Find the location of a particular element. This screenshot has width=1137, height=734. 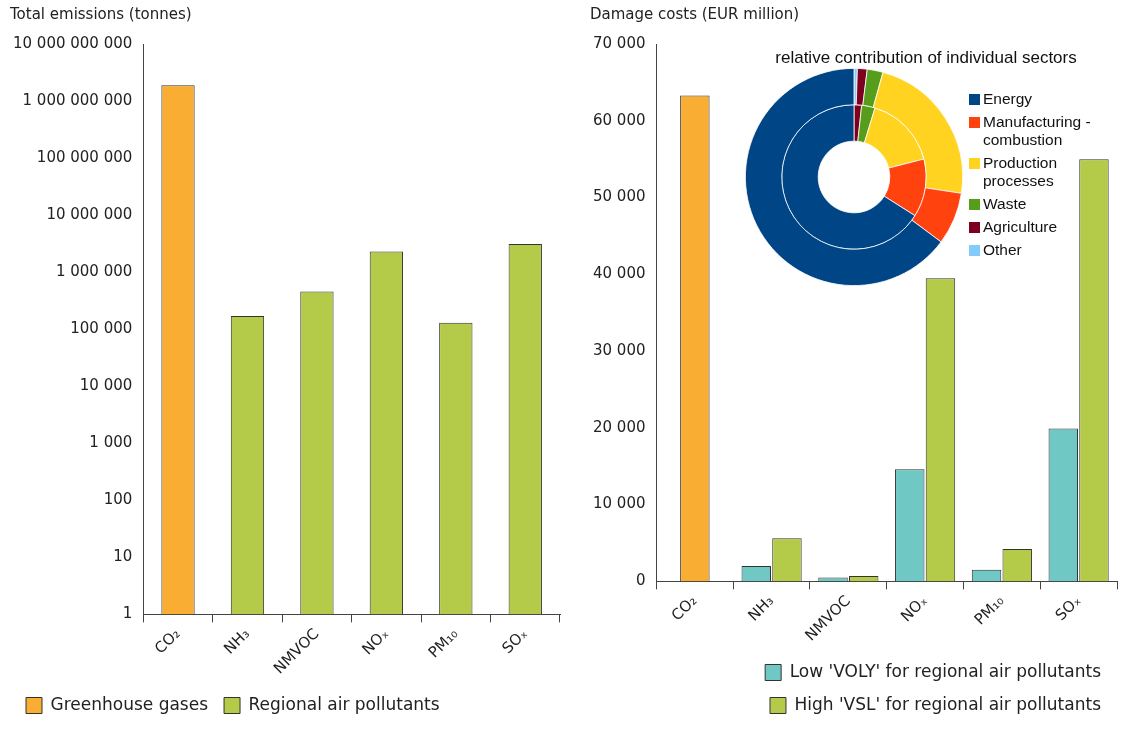

legend-label: High 'VSL' for regional air pollutants is located at coordinates (948, 703).